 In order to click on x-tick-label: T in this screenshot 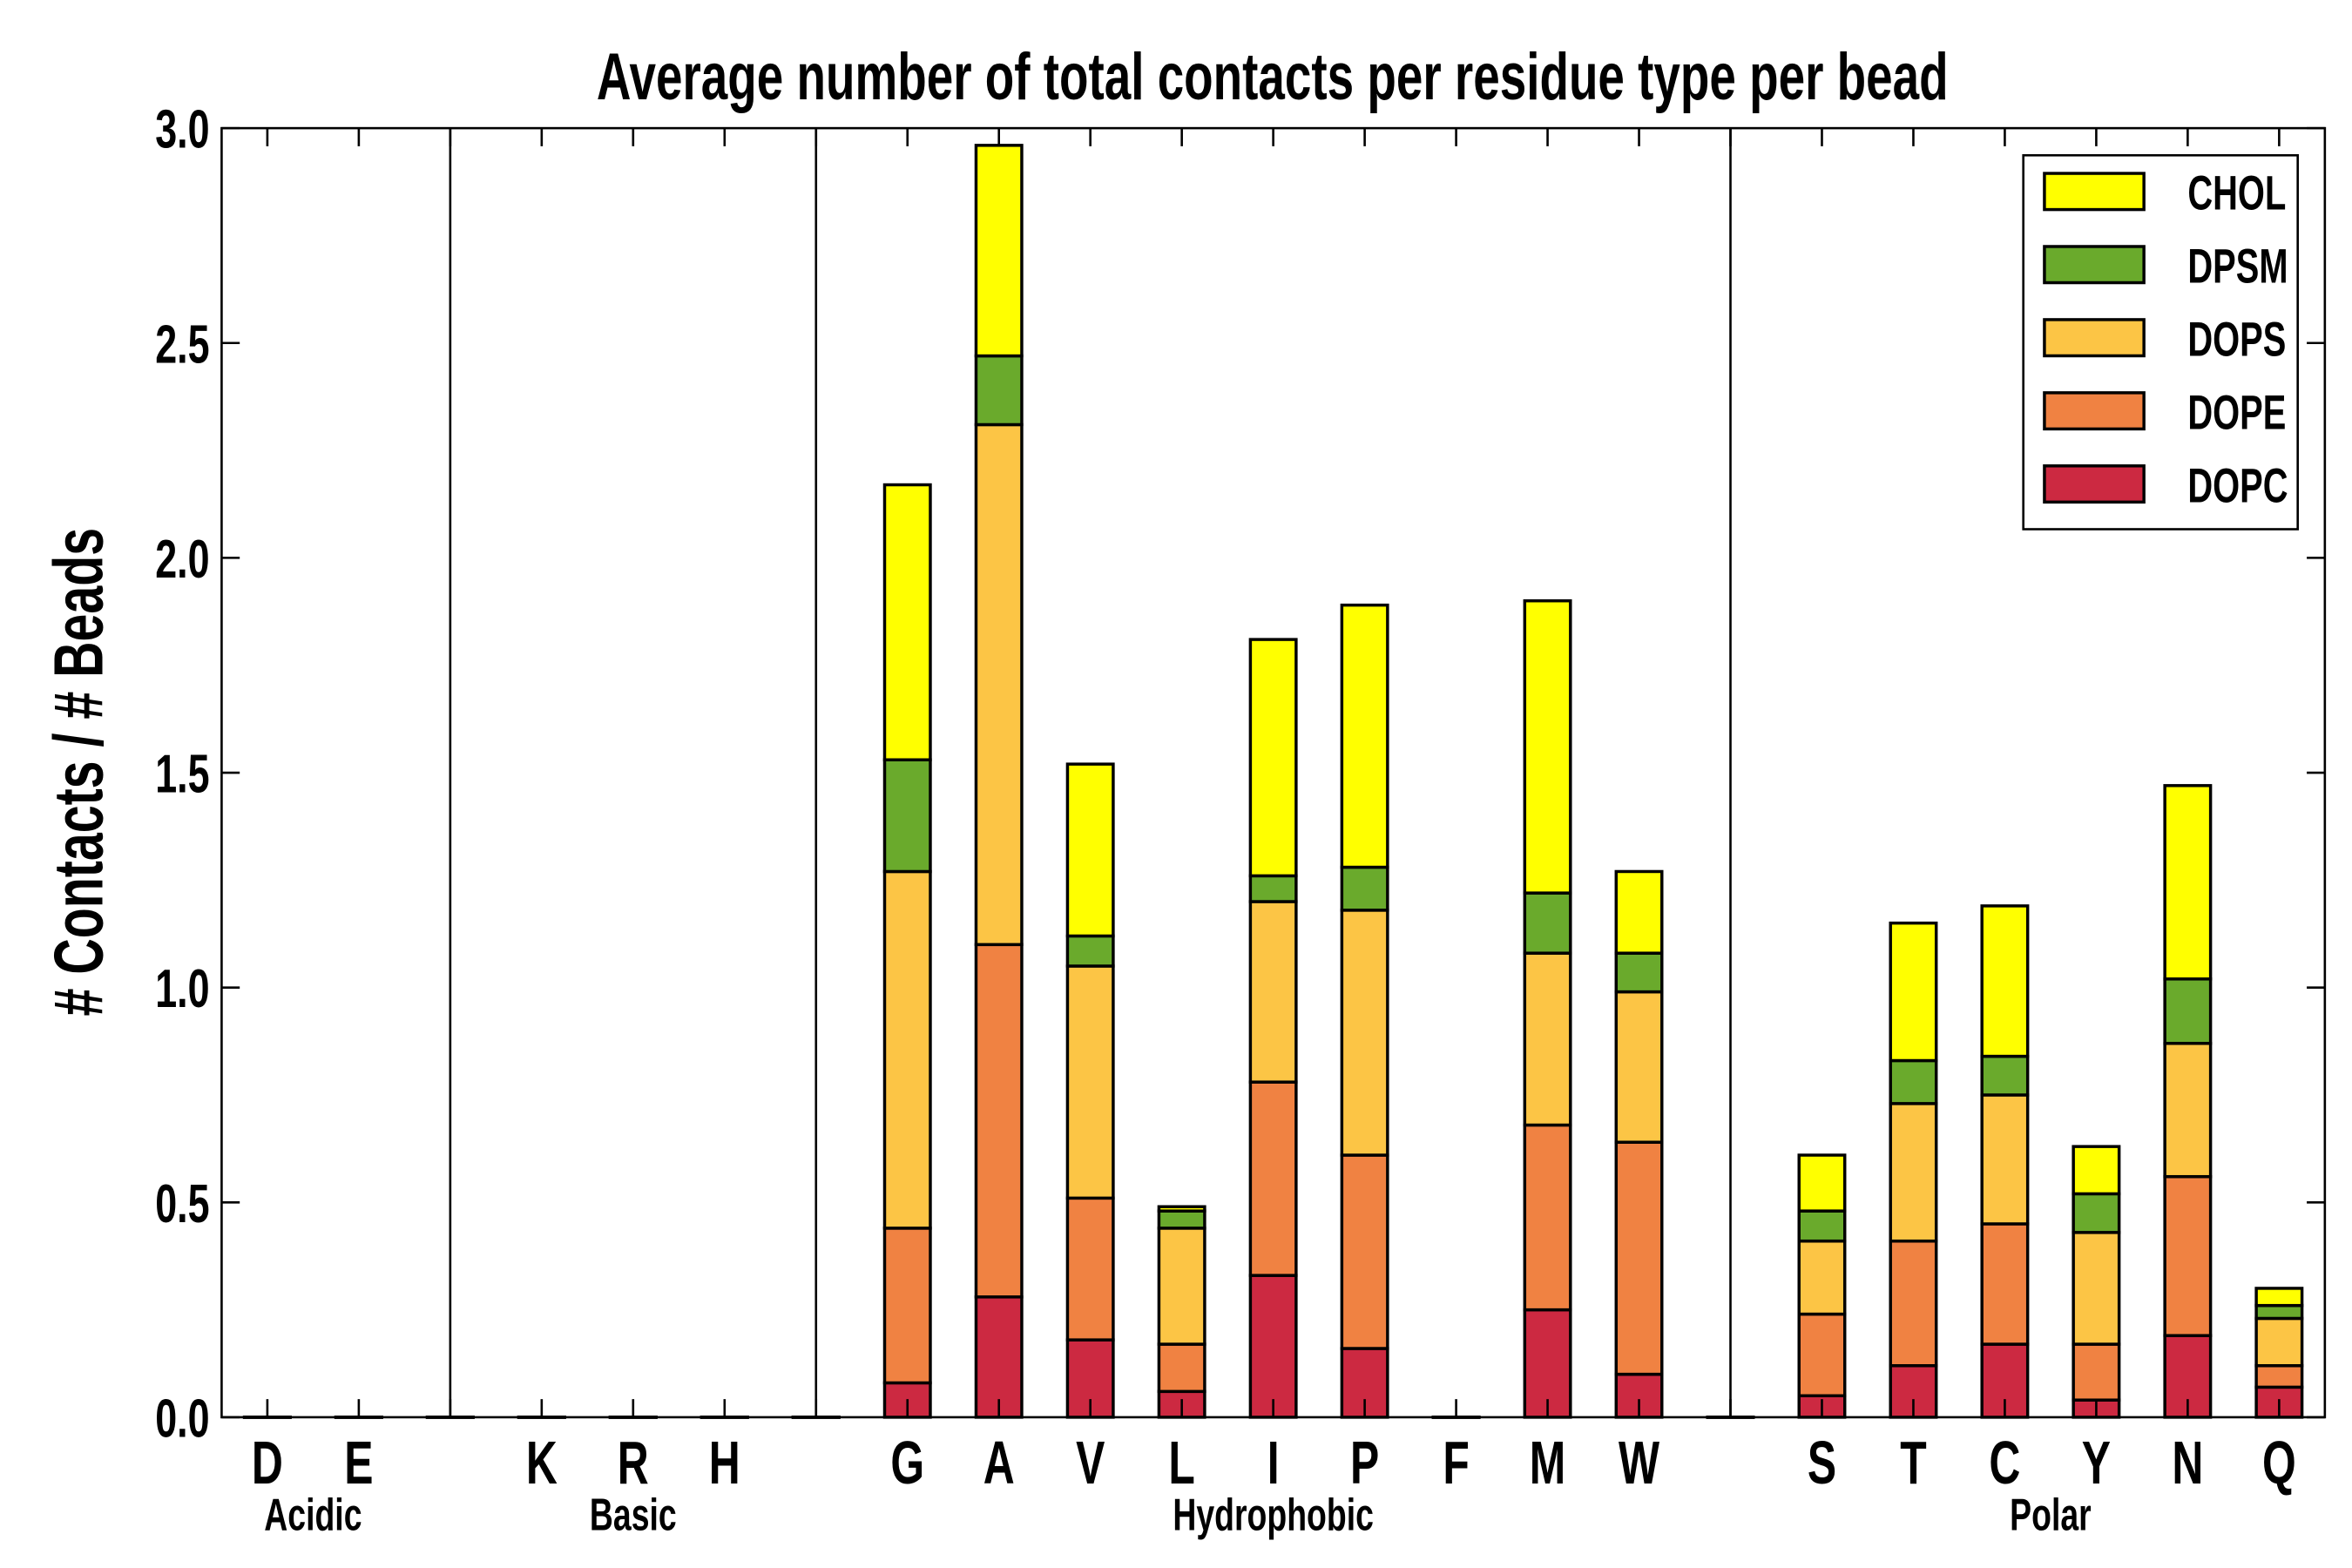, I will do `click(1914, 1463)`.